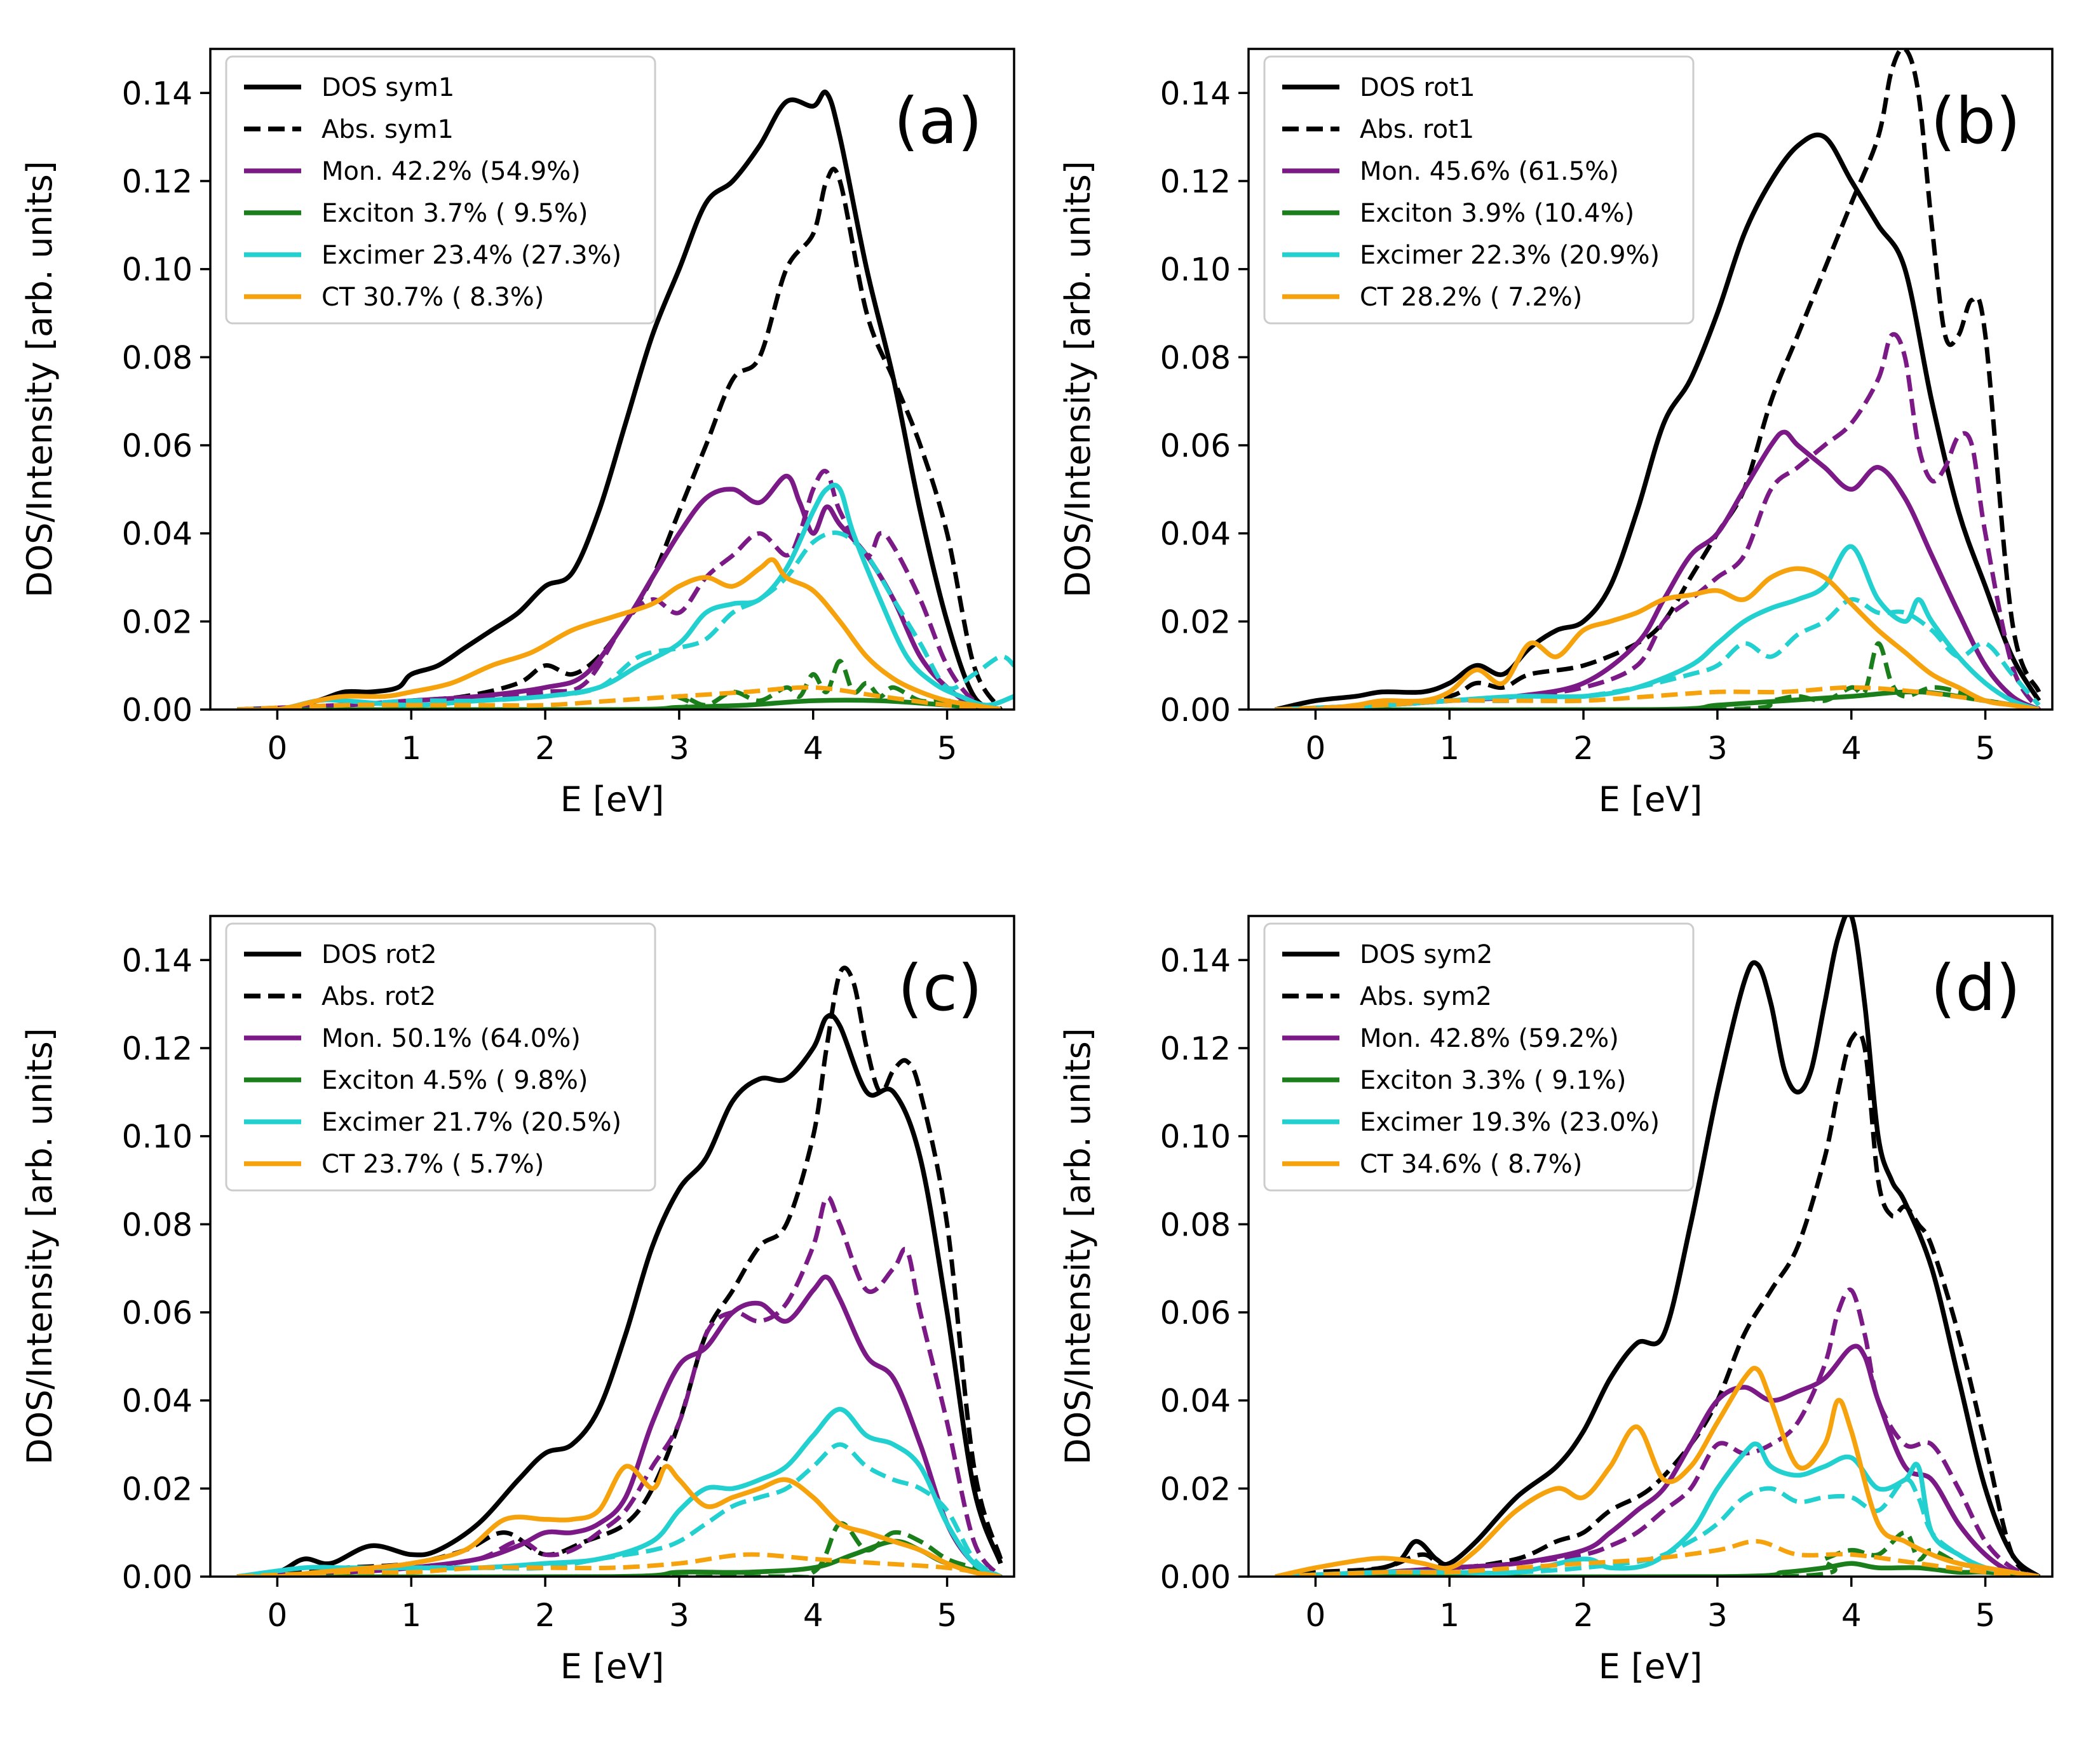  I want to click on x-tick-label: 2, so click(545, 1616).